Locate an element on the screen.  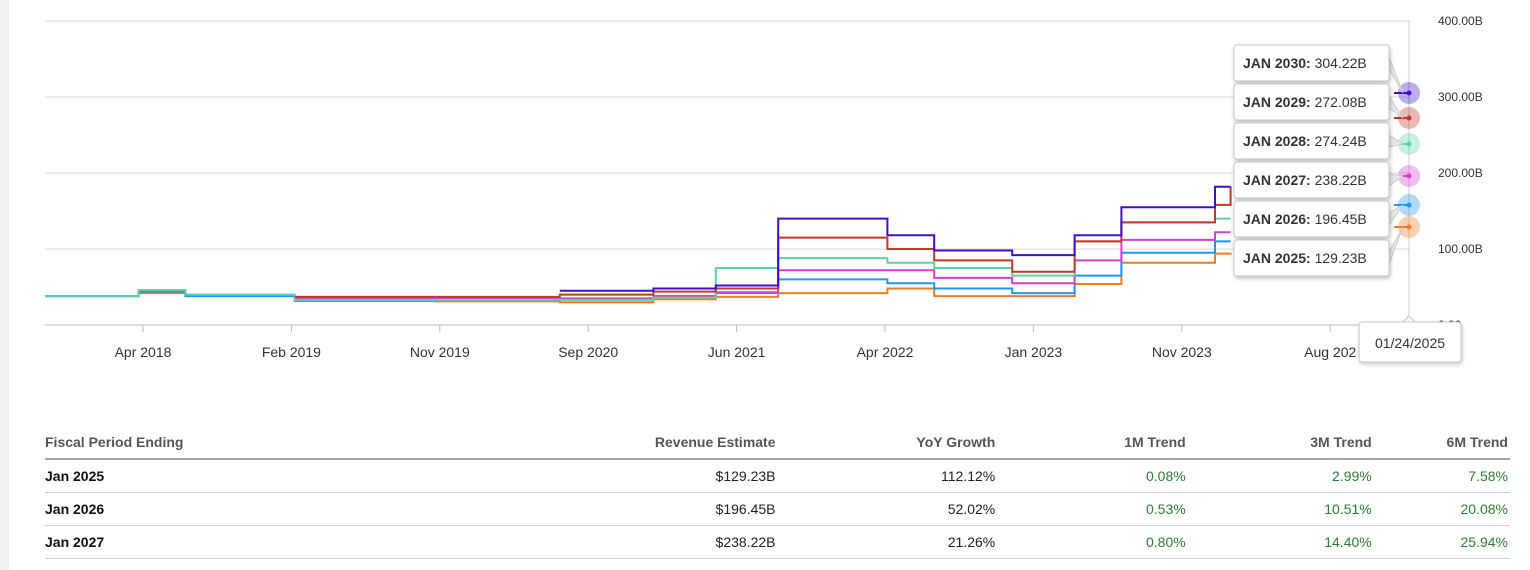
x-tick-label: Feb 2019 is located at coordinates (291, 352).